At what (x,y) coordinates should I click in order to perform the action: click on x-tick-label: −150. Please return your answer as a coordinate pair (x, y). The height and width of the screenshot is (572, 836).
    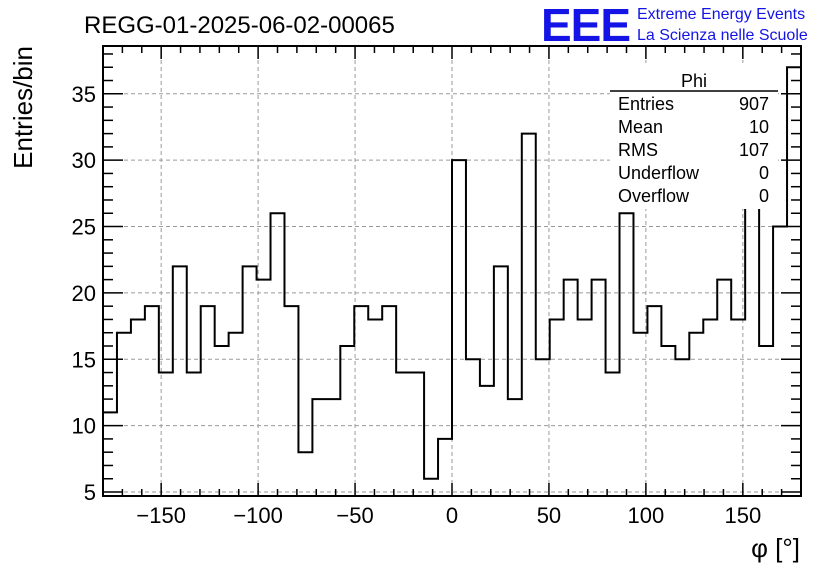
    Looking at the image, I should click on (161, 515).